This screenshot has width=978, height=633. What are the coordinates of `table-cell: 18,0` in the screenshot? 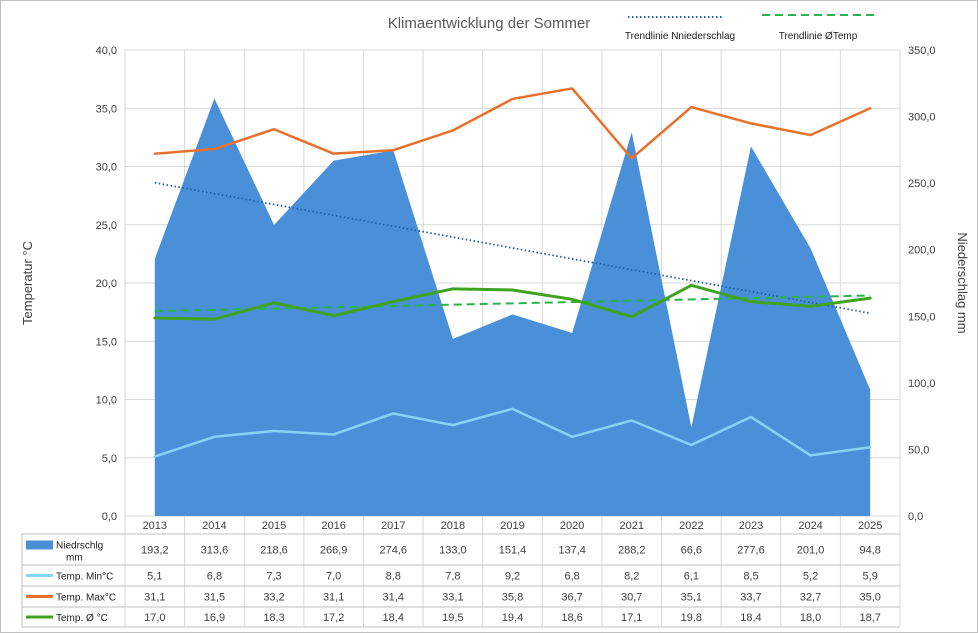 It's located at (810, 618).